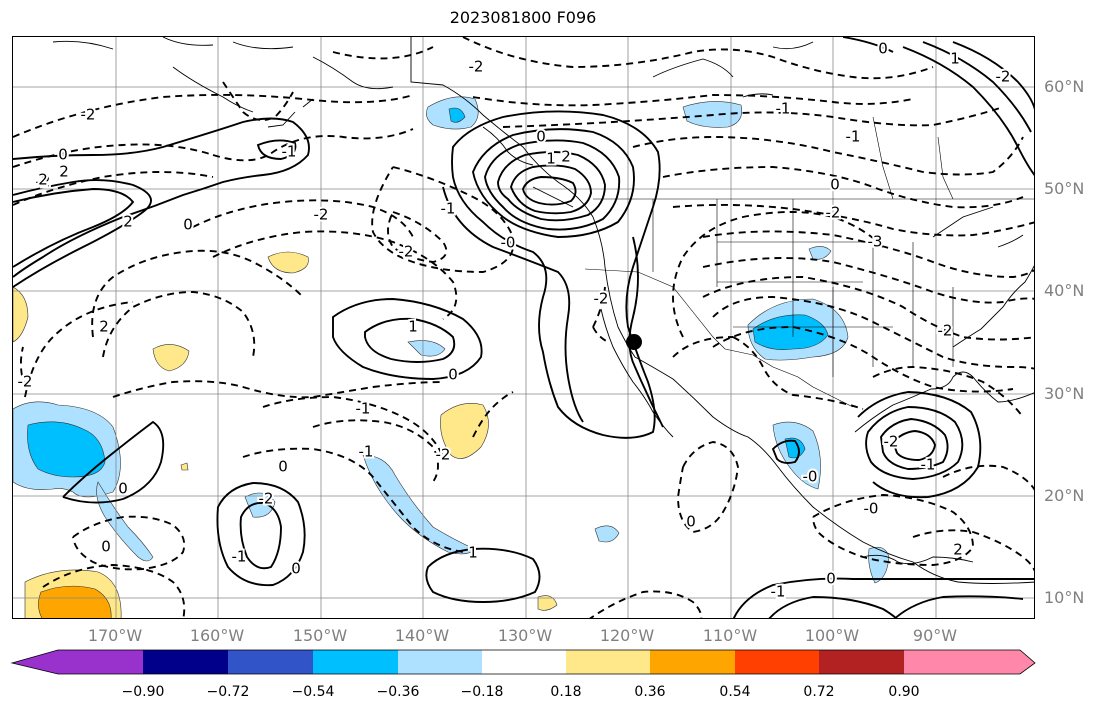 Image resolution: width=1105 pixels, height=712 pixels. What do you see at coordinates (795, 448) in the screenshot?
I see `cyan-spot-mexico` at bounding box center [795, 448].